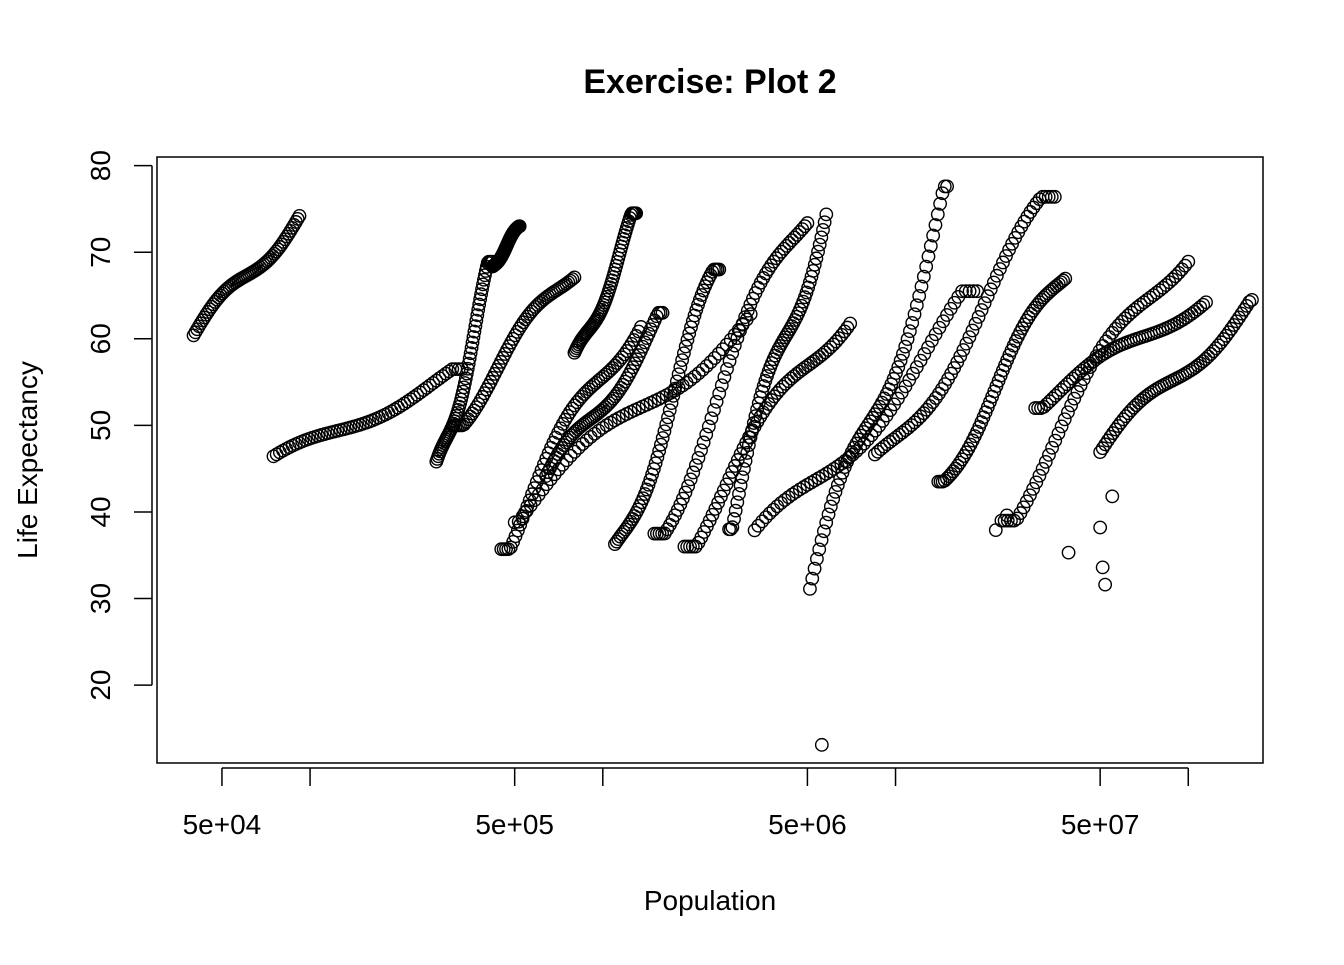 Image resolution: width=1344 pixels, height=965 pixels. I want to click on y-tick-label: 70, so click(100, 252).